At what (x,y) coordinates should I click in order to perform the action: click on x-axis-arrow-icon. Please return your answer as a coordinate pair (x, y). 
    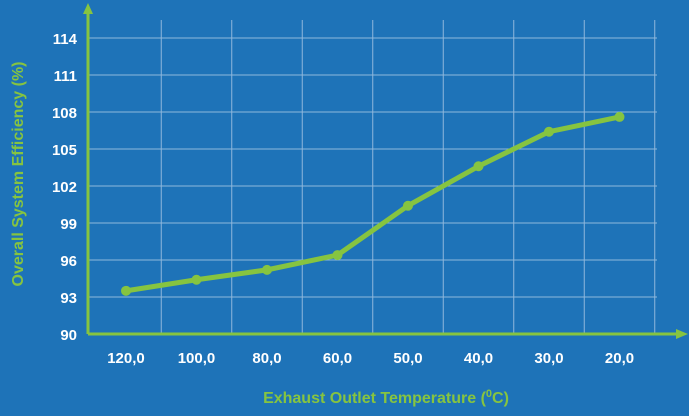
    Looking at the image, I should click on (682, 334).